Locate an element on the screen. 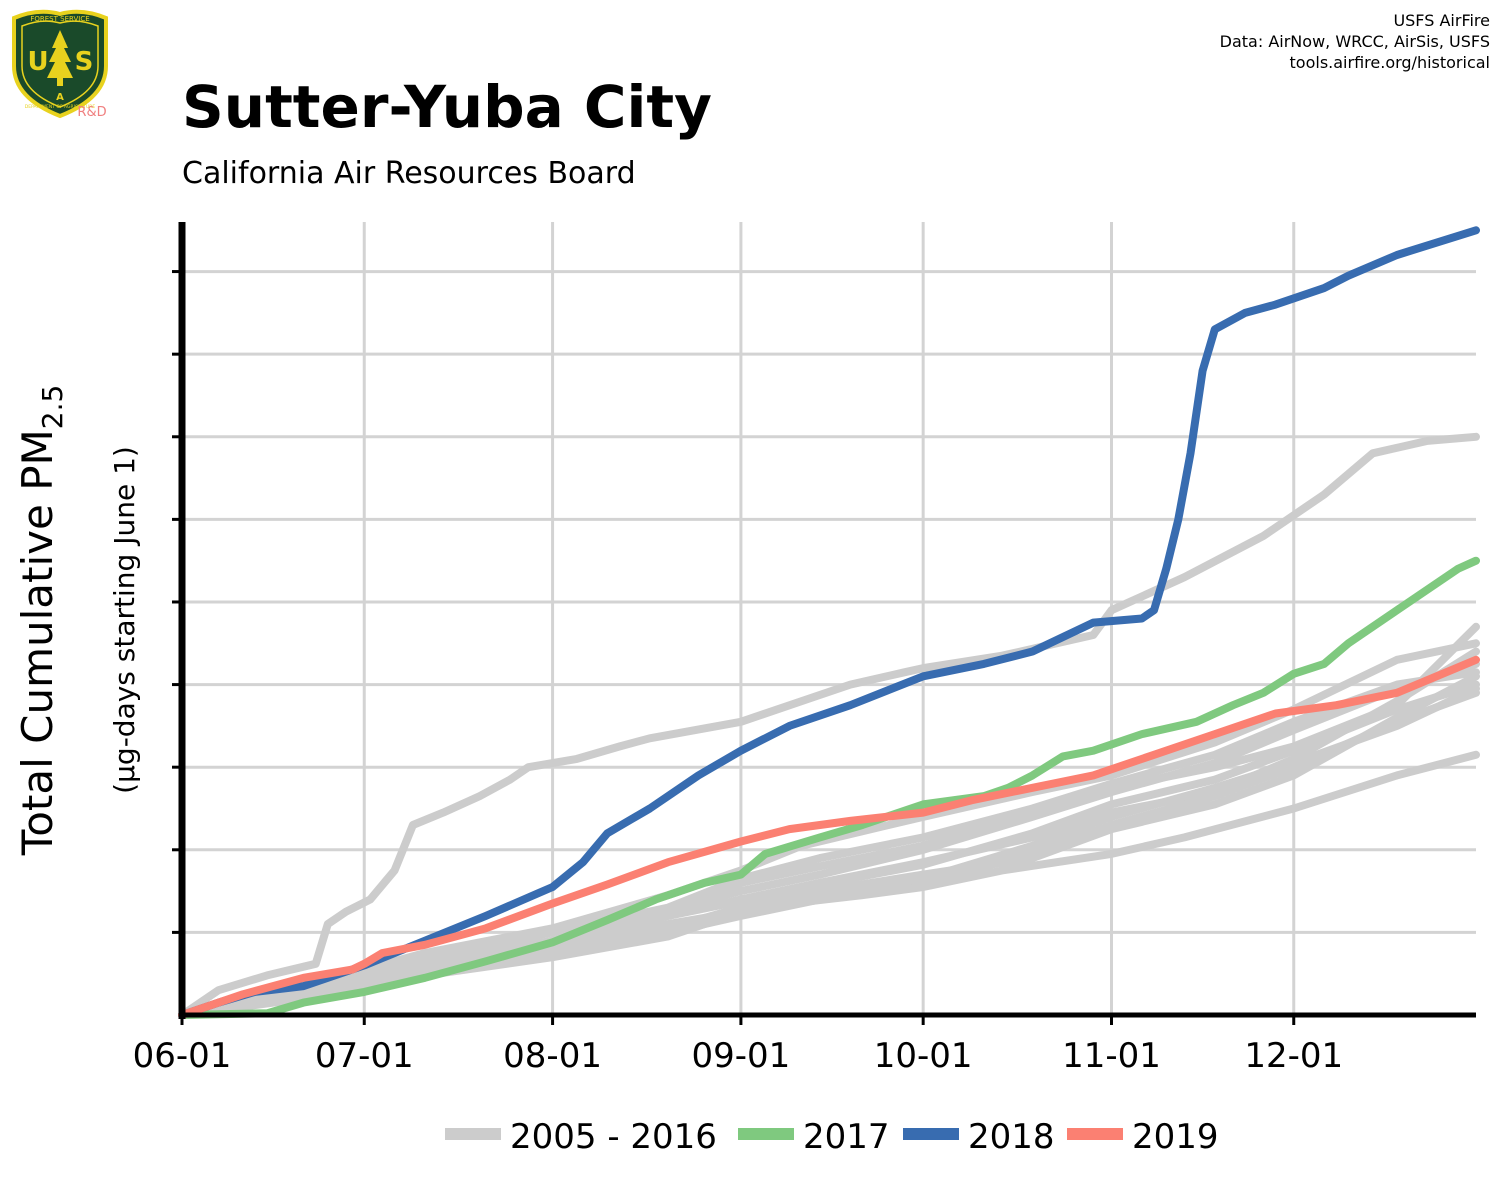  x-tick-label: 12-01 is located at coordinates (1293, 1056).